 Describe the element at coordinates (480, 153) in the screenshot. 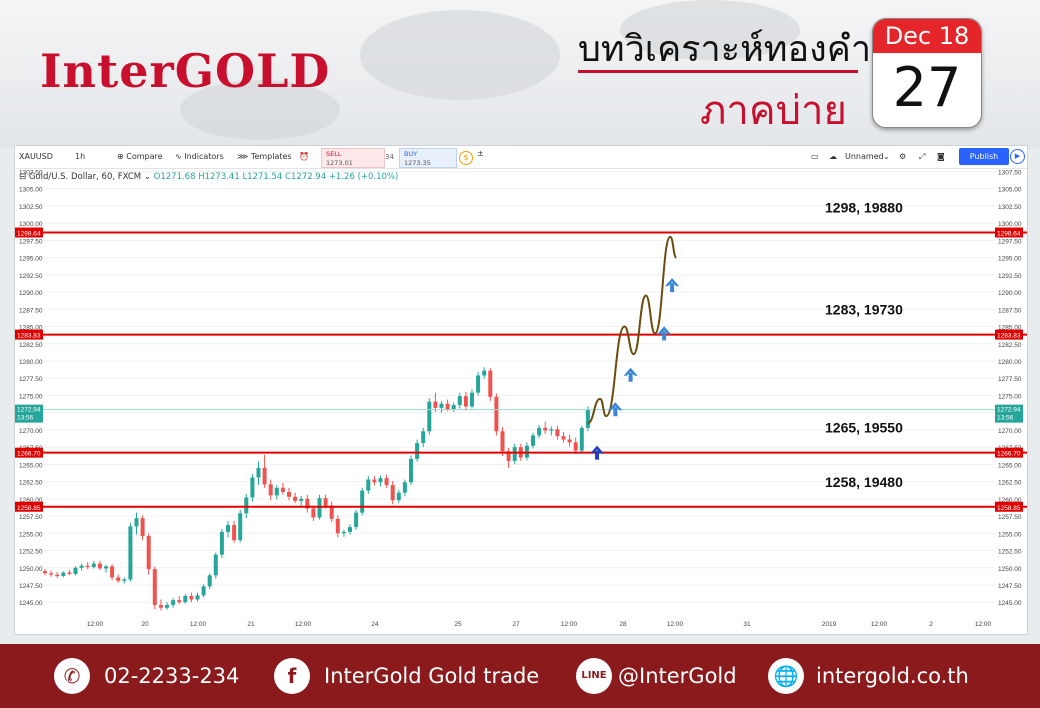

I see `plus-minus-icon: ±` at that location.